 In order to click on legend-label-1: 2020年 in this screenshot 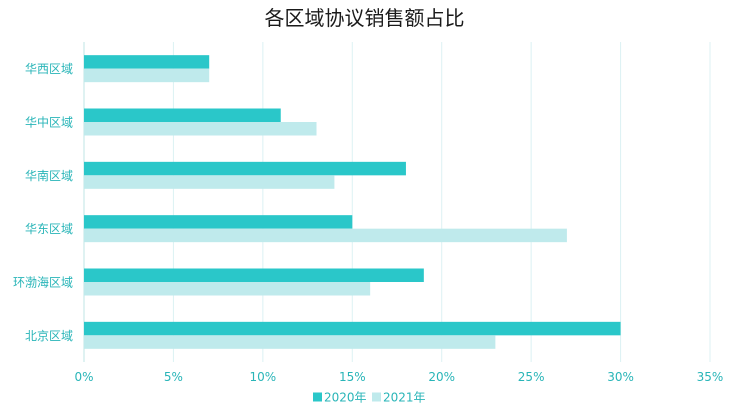, I will do `click(345, 398)`.